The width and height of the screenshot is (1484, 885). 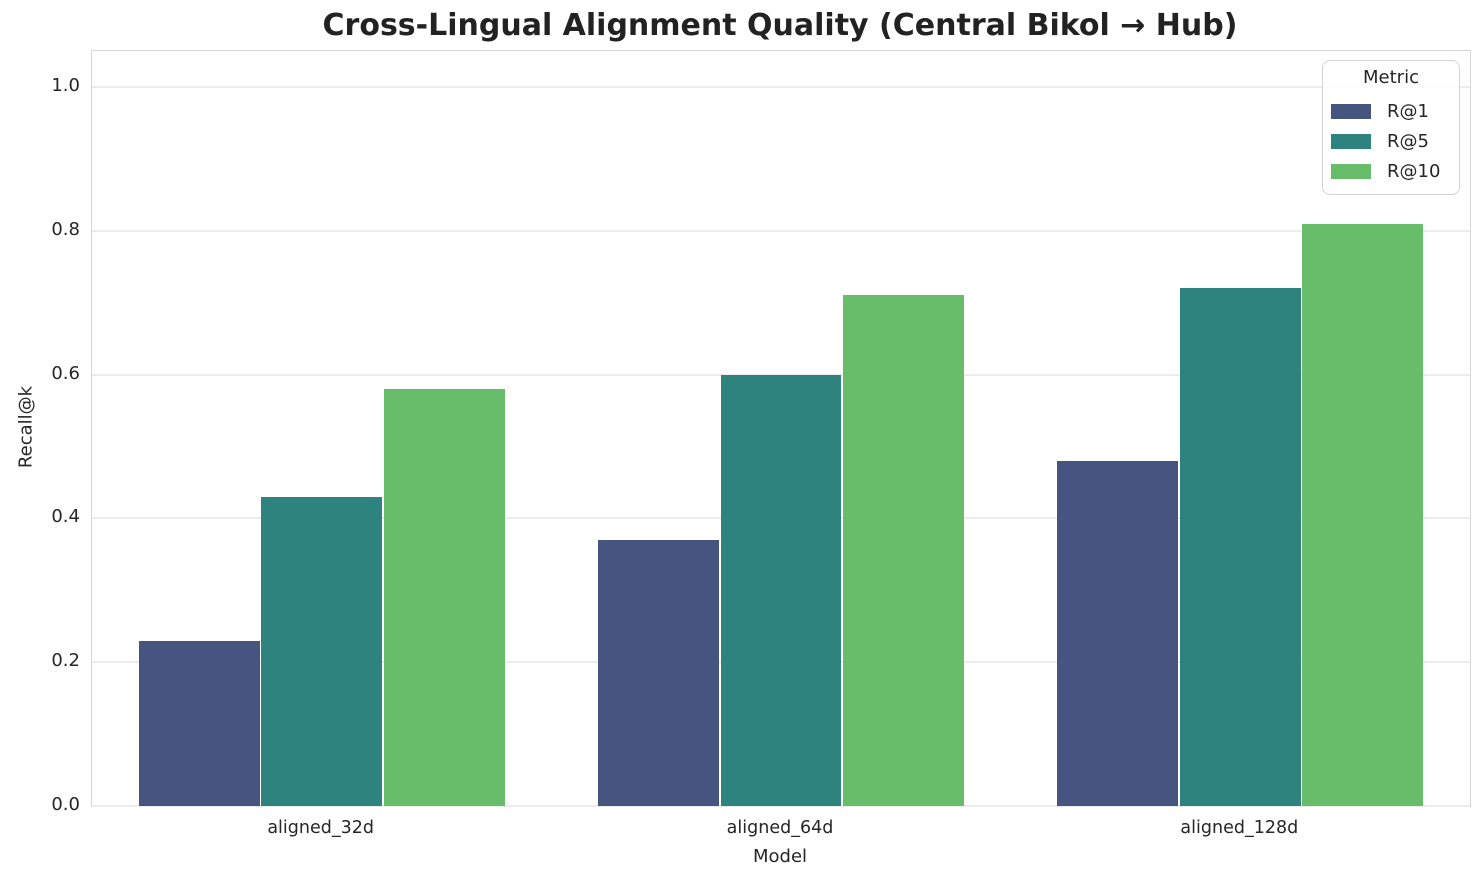 I want to click on legend-entries: R@1 R@5 R@10, so click(x=1391, y=141).